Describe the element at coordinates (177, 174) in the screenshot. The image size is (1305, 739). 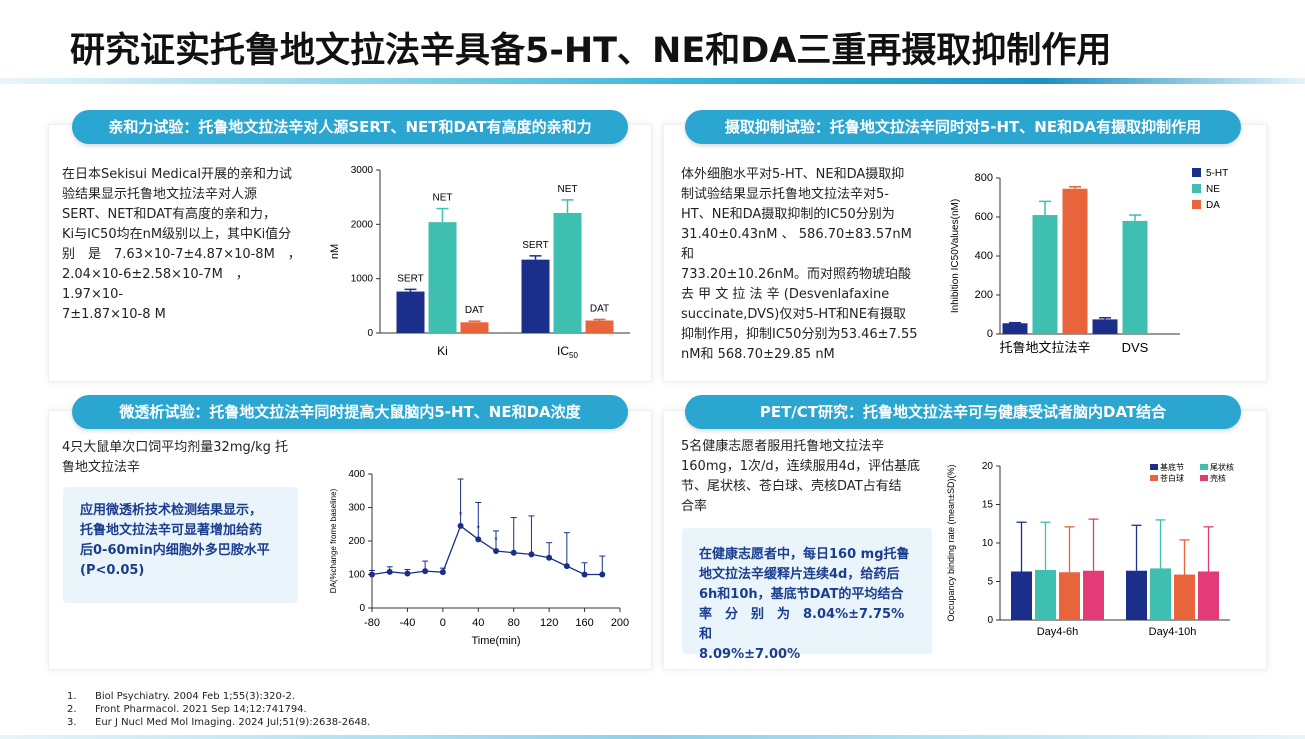
I see `text-line: 在日本Sekisui Medical开展的亲和力试` at that location.